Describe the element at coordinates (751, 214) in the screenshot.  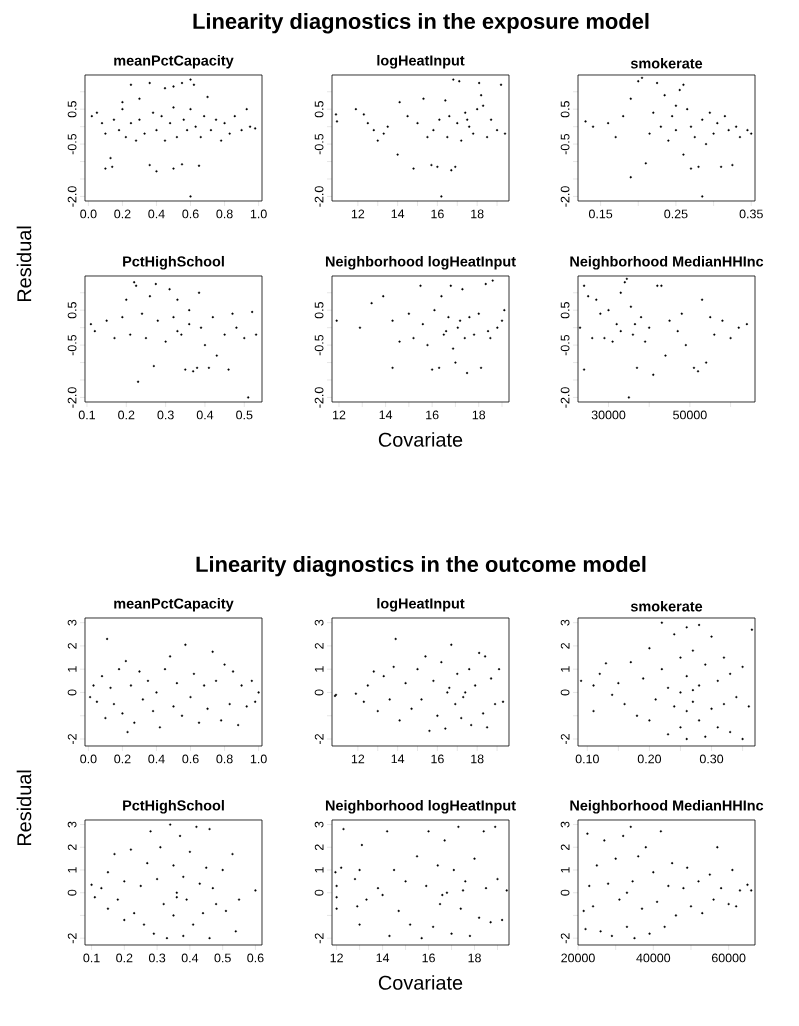
I see `x-tick-label: 0.35` at that location.